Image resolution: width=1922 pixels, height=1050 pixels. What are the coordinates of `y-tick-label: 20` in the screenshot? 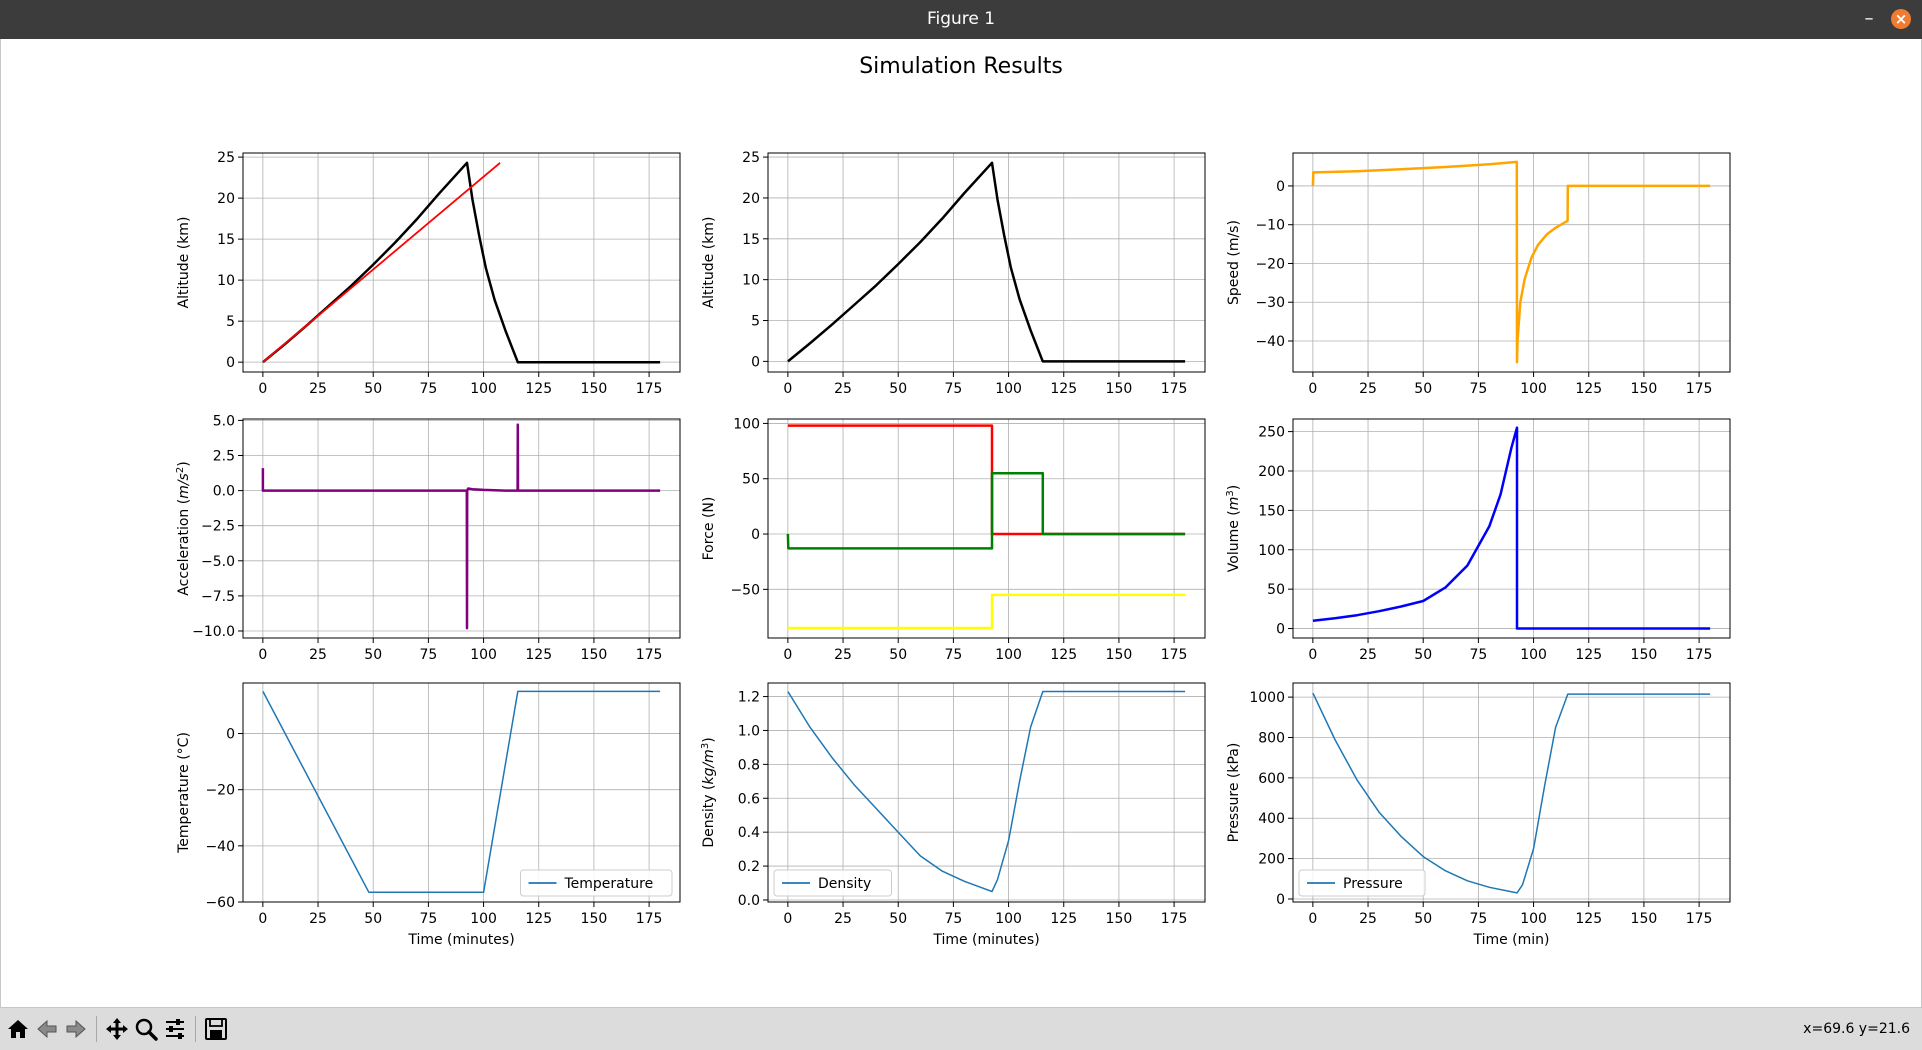 It's located at (751, 199).